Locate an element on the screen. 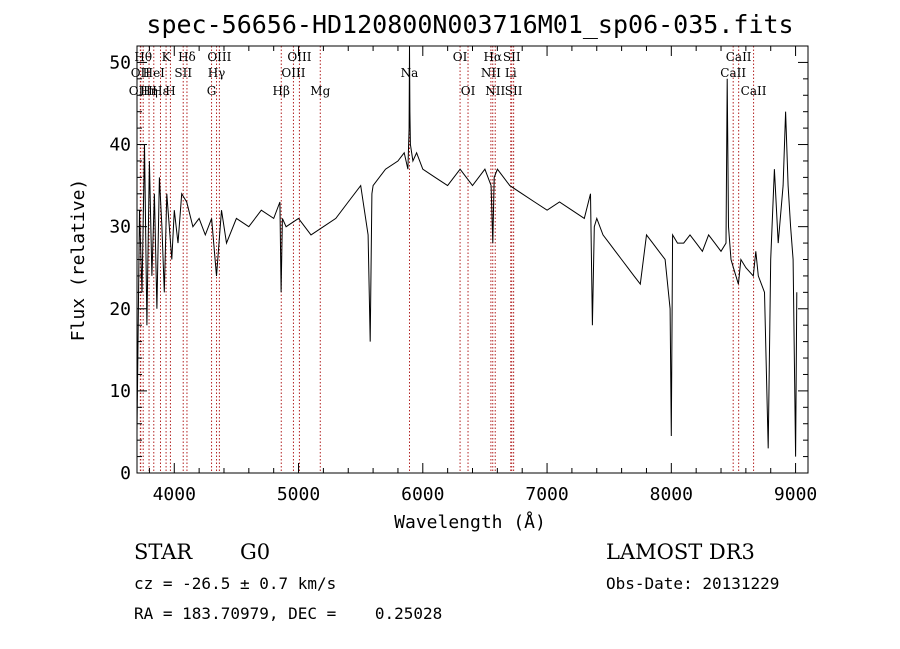  y-tick-label-5: 50 is located at coordinates (120, 62).